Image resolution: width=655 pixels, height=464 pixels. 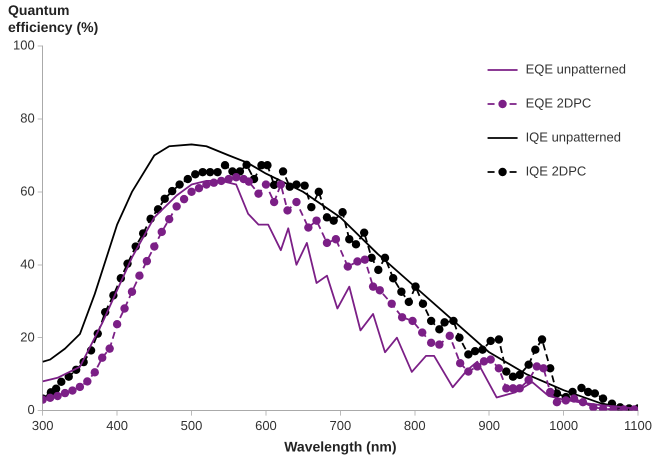 What do you see at coordinates (117, 425) in the screenshot?
I see `x-tick-label: 400` at bounding box center [117, 425].